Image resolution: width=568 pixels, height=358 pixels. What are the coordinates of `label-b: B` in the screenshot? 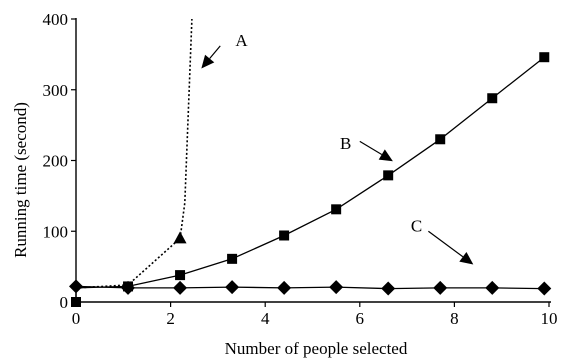 It's located at (345, 143).